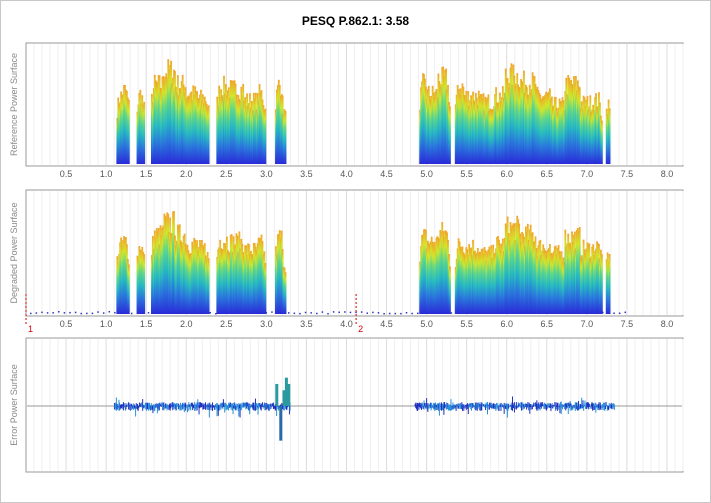  What do you see at coordinates (30, 329) in the screenshot?
I see `marker-label: 1` at bounding box center [30, 329].